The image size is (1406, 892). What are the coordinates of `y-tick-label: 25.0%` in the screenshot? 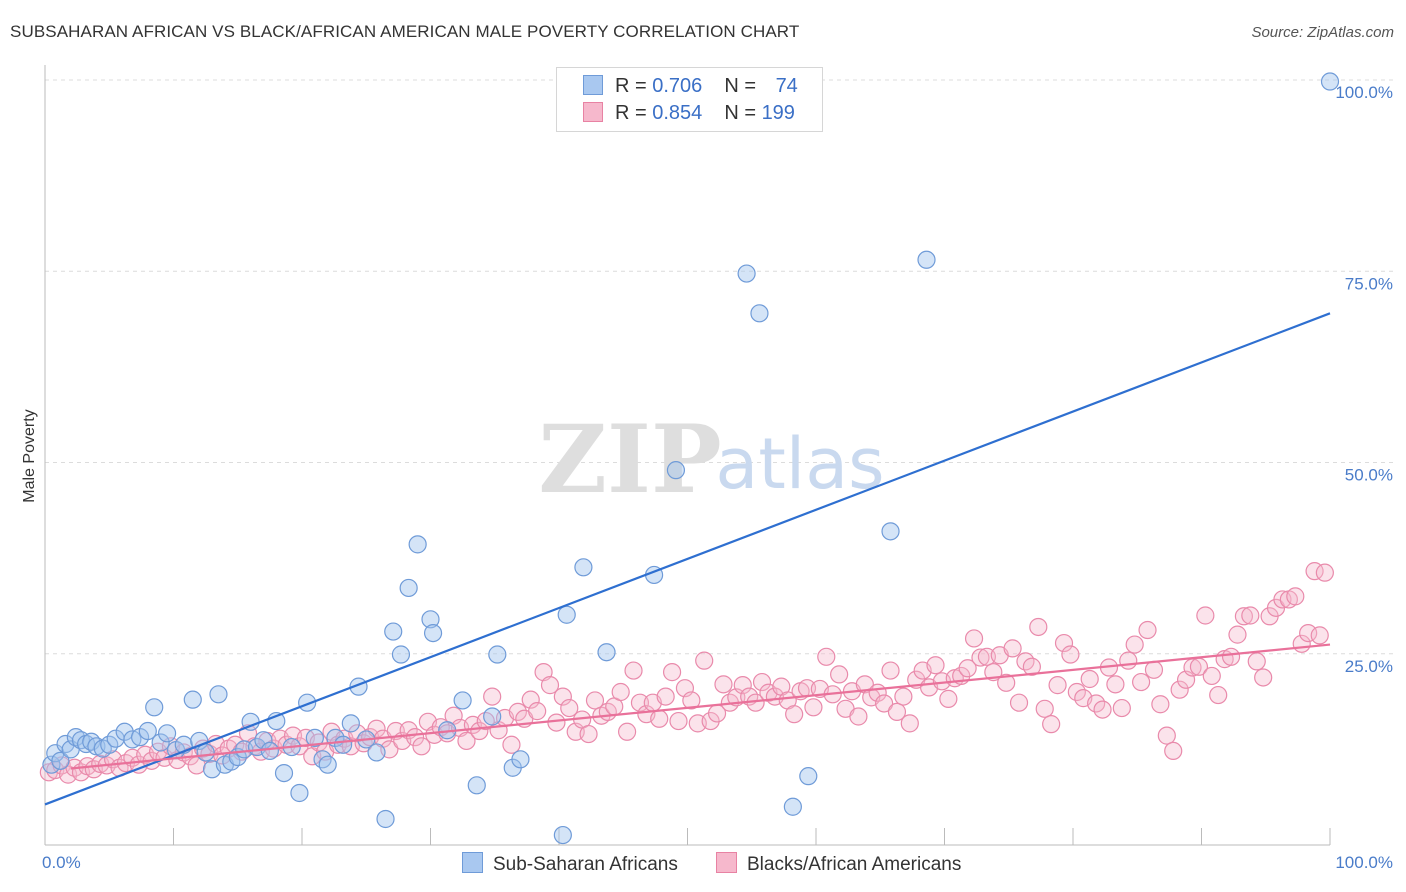 It's located at (1369, 666).